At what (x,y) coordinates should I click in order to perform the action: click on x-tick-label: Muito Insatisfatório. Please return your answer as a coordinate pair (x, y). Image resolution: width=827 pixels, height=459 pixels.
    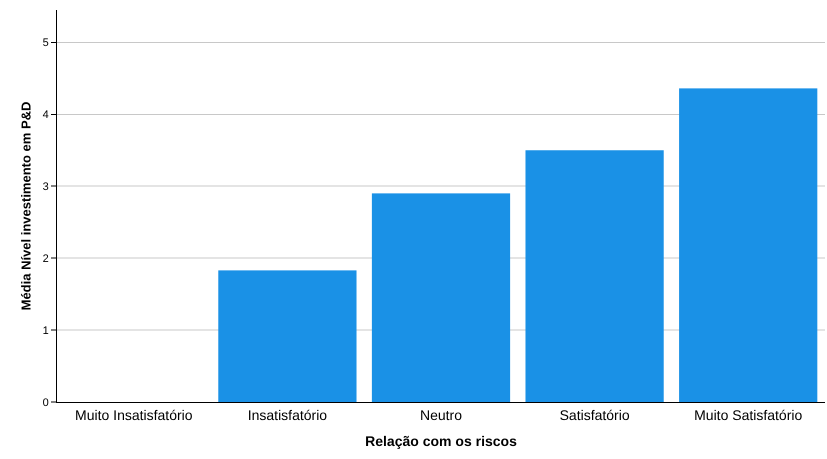
    Looking at the image, I should click on (134, 414).